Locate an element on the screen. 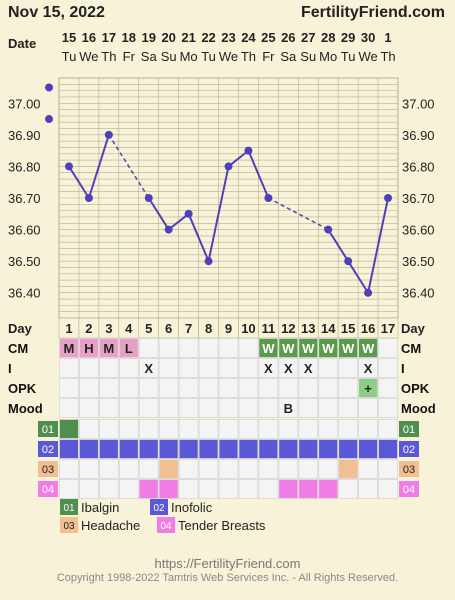 This screenshot has width=455, height=600. excluded-temperature-point is located at coordinates (49, 119).